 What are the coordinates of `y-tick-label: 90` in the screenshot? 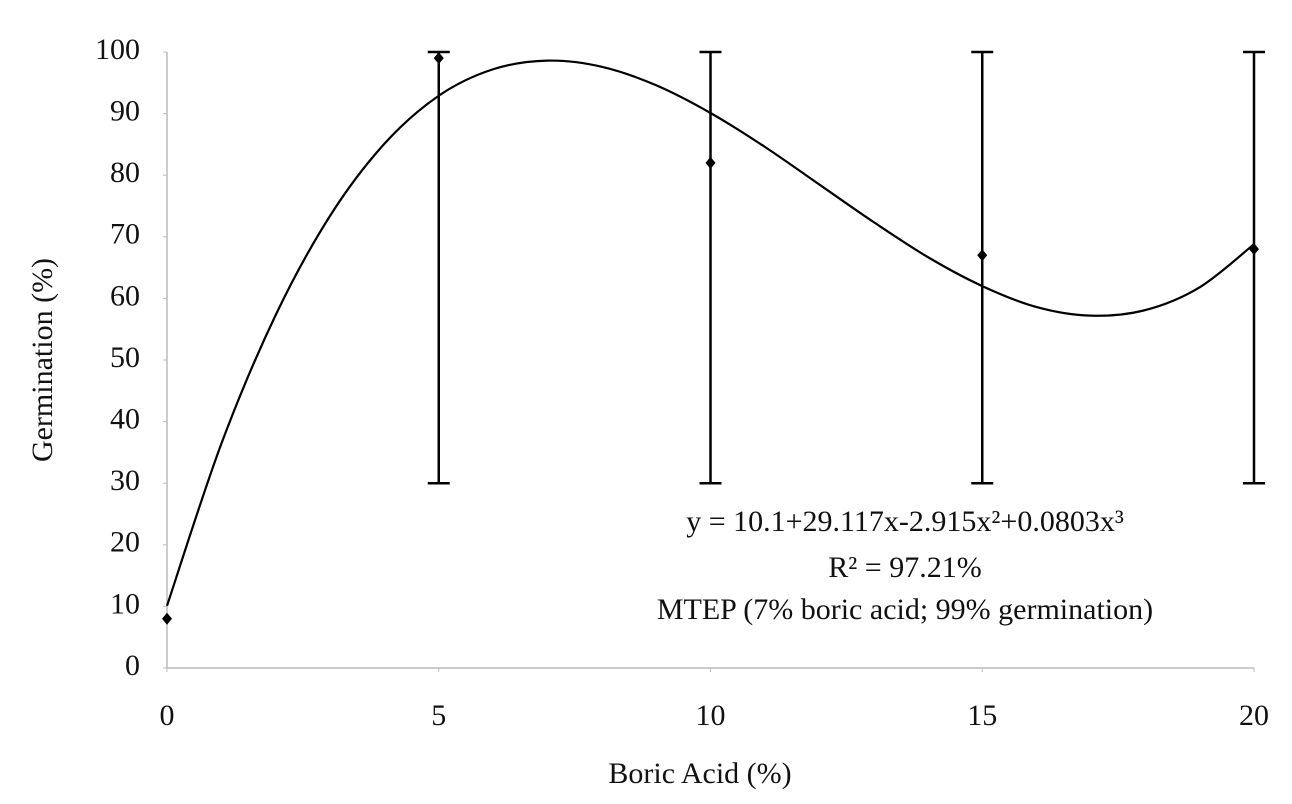 It's located at (125, 110).